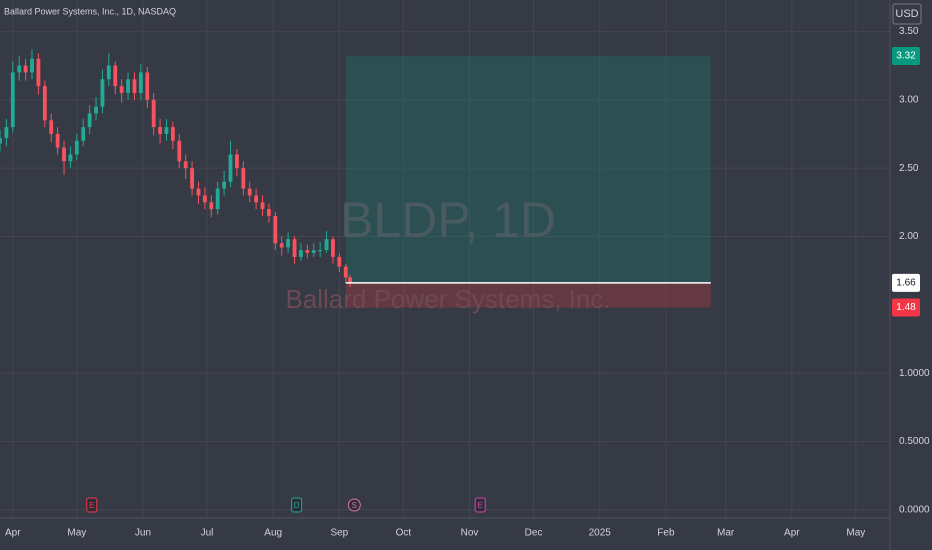  I want to click on currency: USD, so click(906, 14).